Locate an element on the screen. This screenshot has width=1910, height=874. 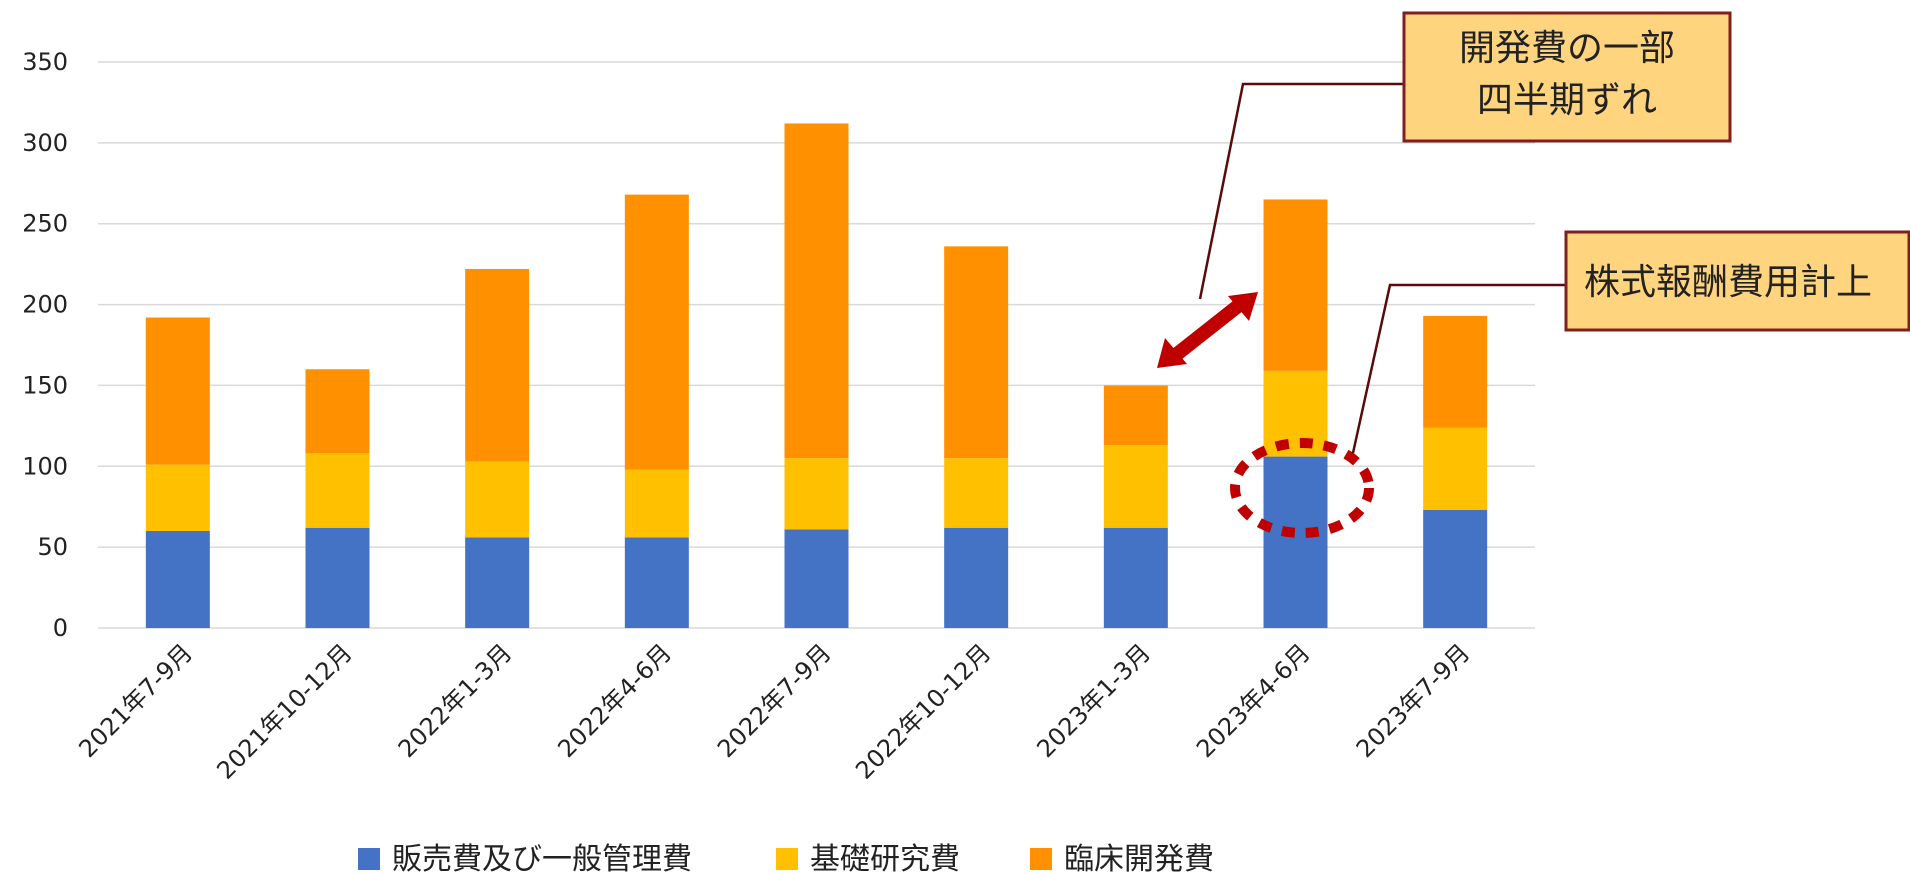
y-tick-label: 0 is located at coordinates (60, 628).